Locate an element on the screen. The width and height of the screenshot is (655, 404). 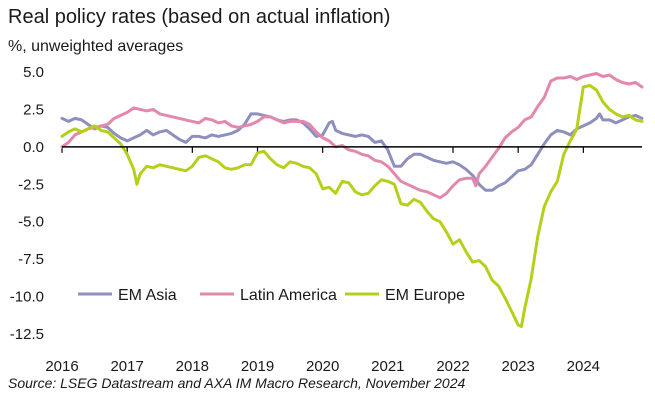
x-tick-label: 2023 is located at coordinates (517, 366).